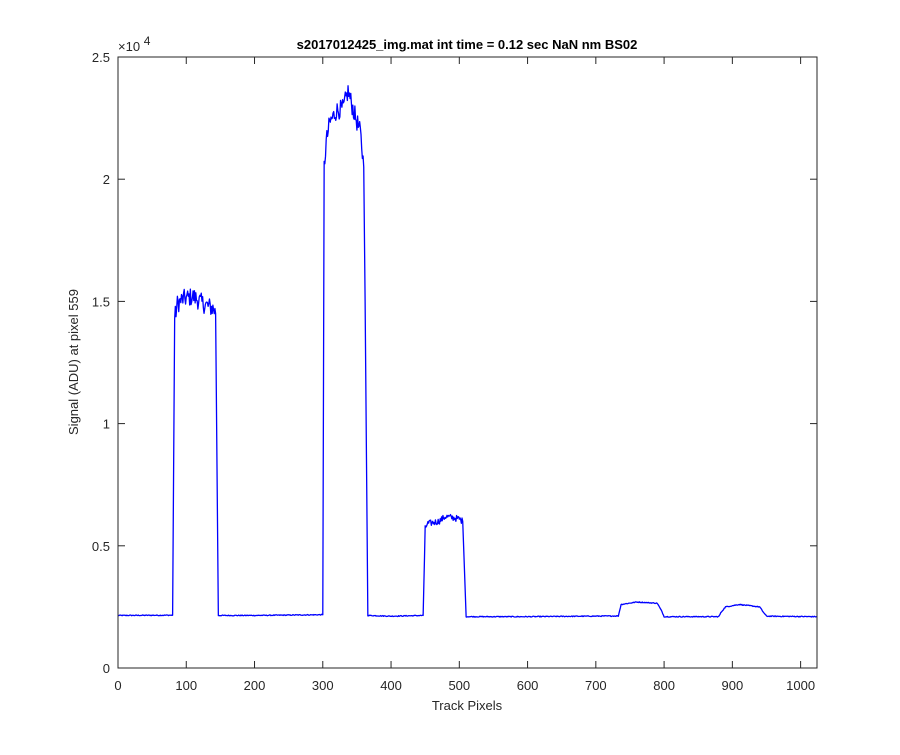  I want to click on x-tick-label: 1000, so click(800, 685).